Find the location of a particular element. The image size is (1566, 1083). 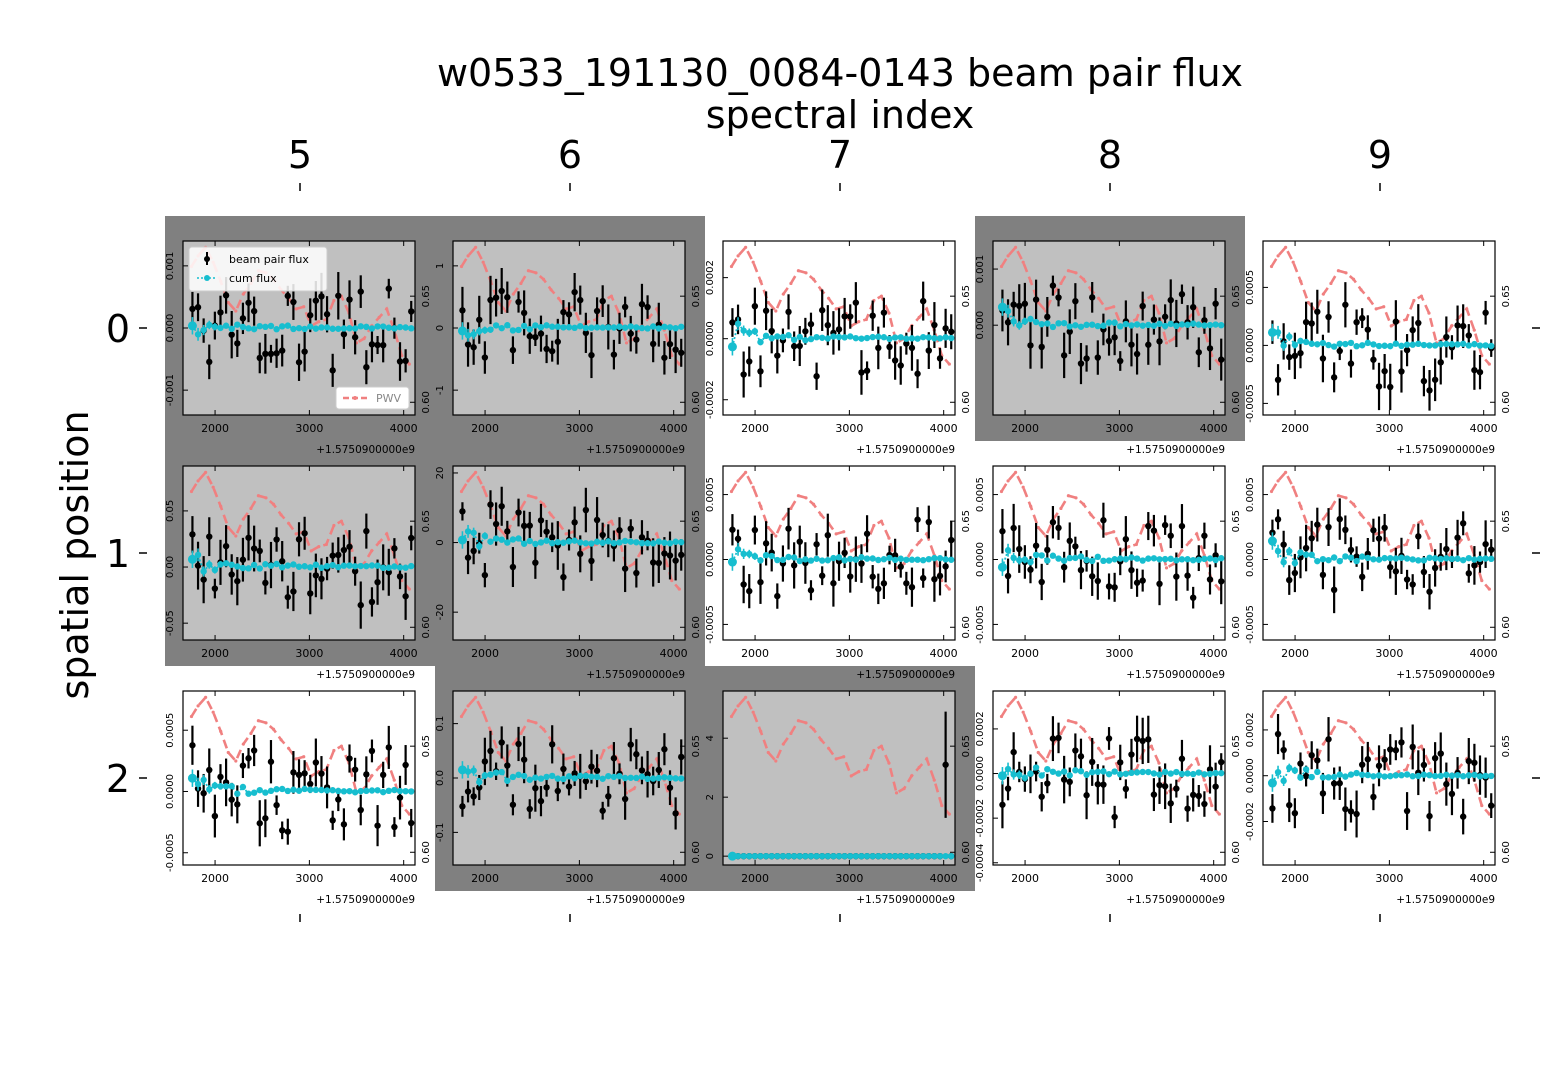

y-tick-label: -0.05 is located at coordinates (170, 623).